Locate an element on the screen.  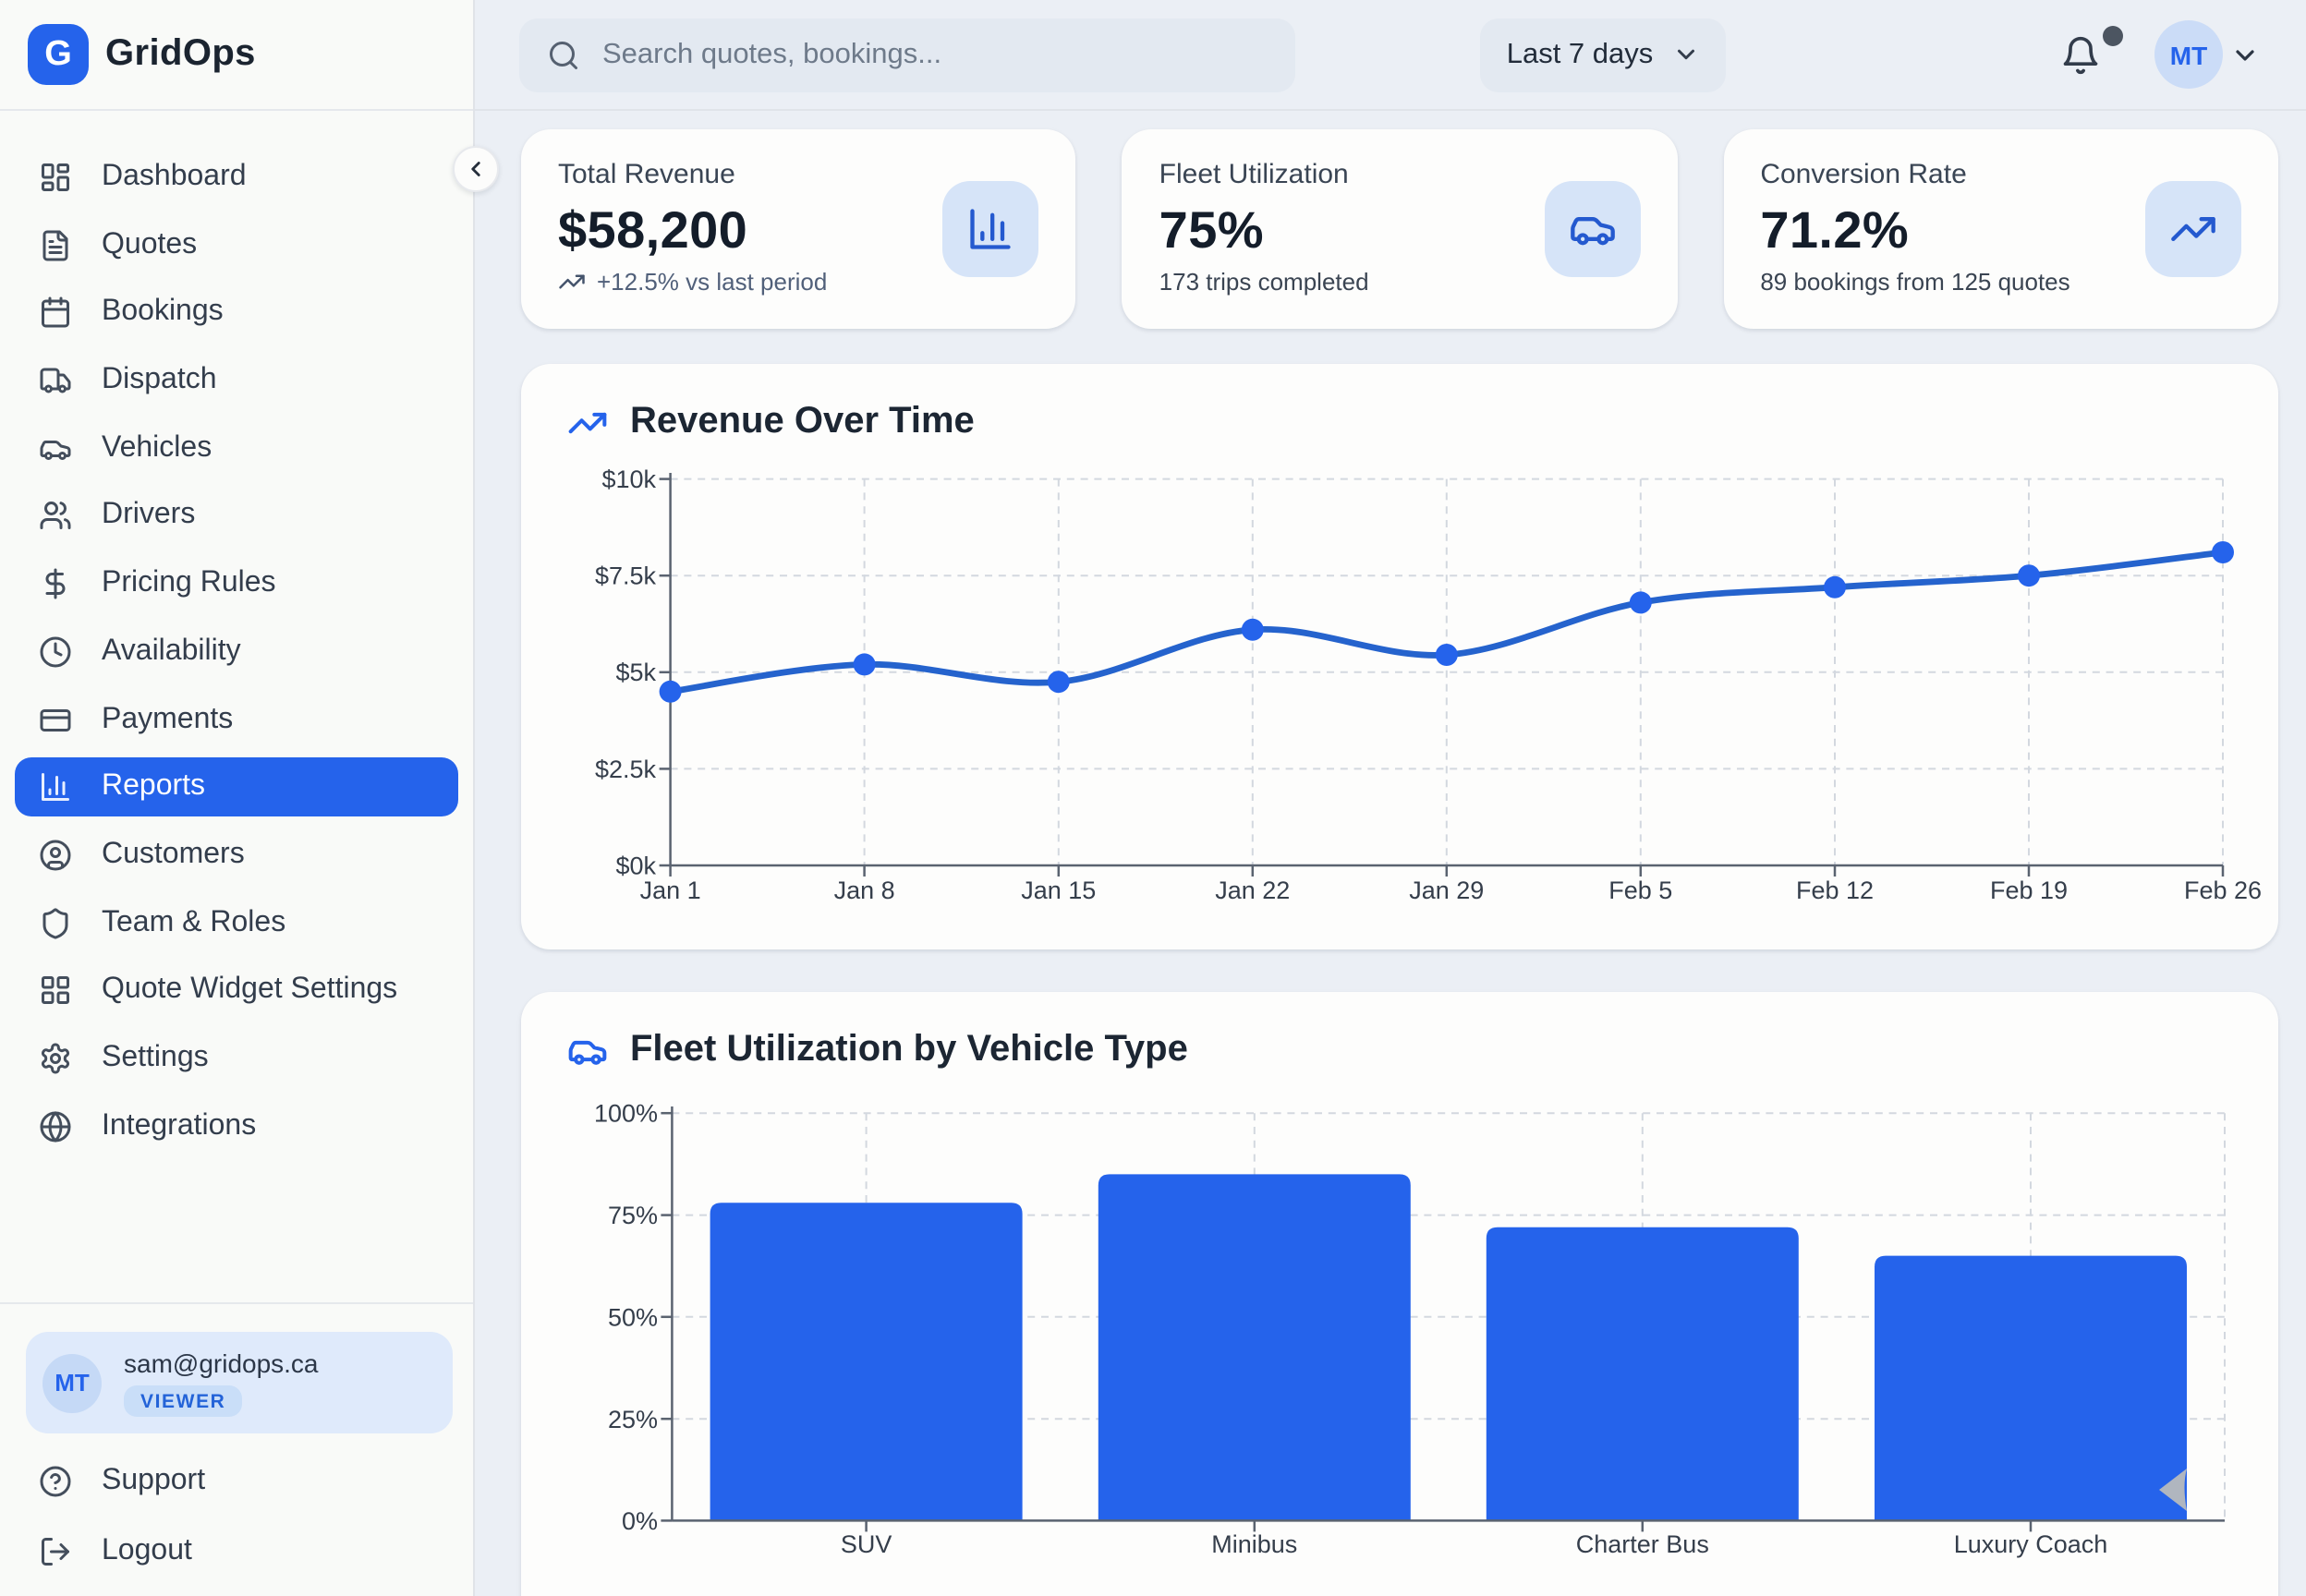
svg-text: Feb 12 is located at coordinates (1835, 890).